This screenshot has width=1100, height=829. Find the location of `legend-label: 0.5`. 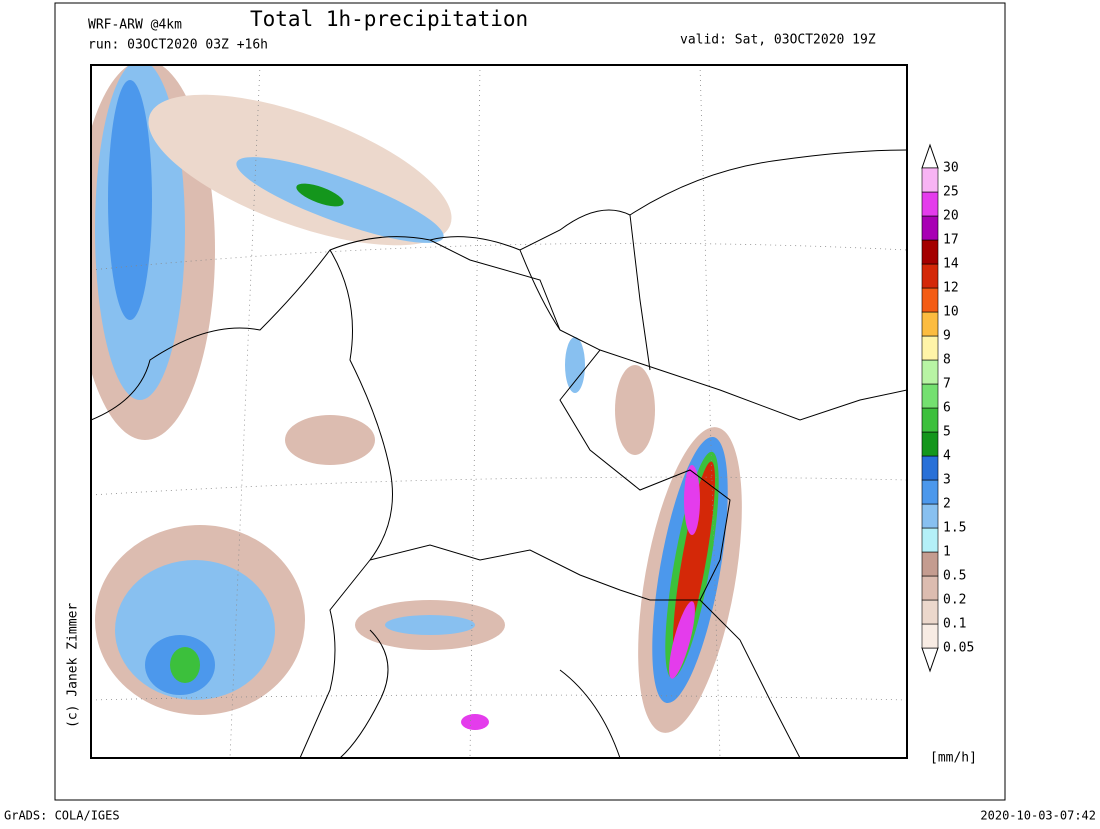

legend-label: 0.5 is located at coordinates (954, 576).